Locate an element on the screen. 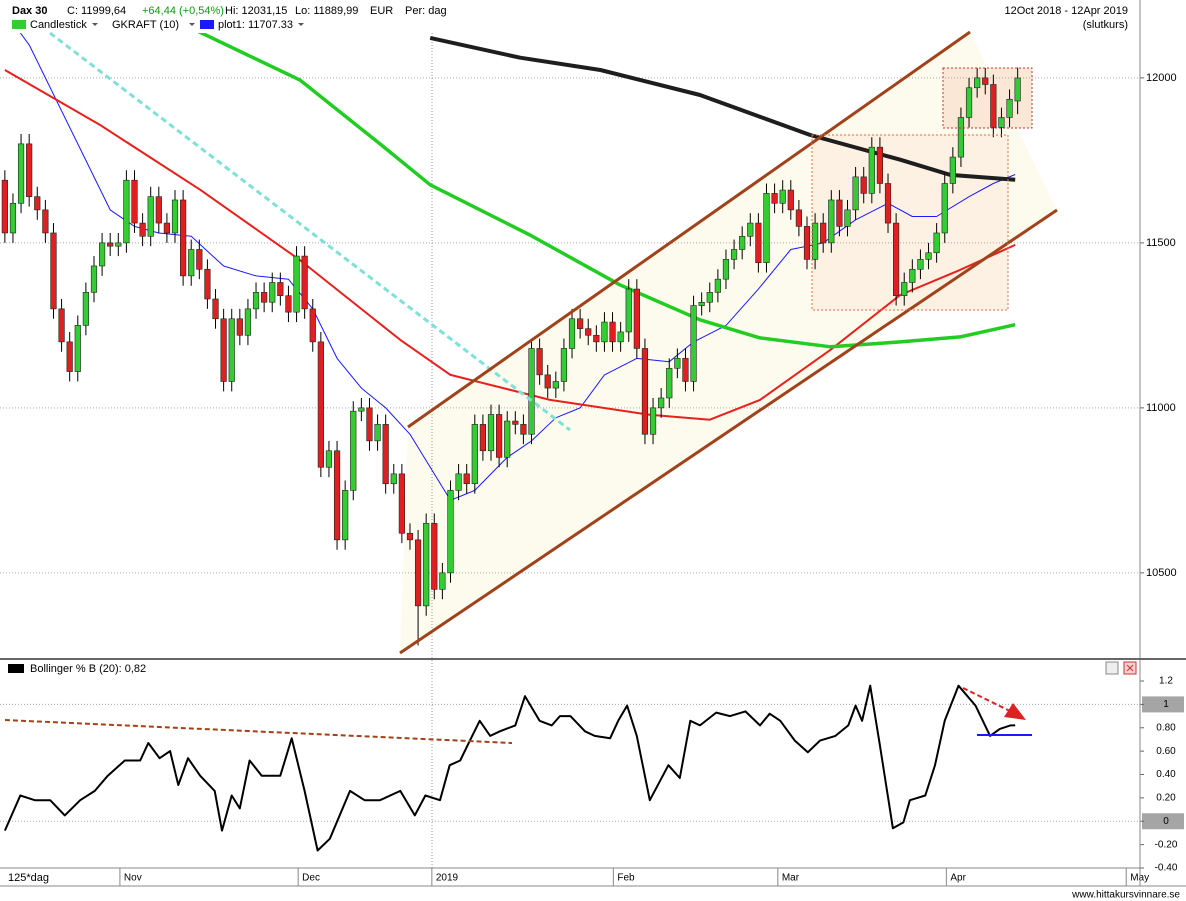 The height and width of the screenshot is (901, 1186). x-tick-label: 2019 is located at coordinates (447, 878).